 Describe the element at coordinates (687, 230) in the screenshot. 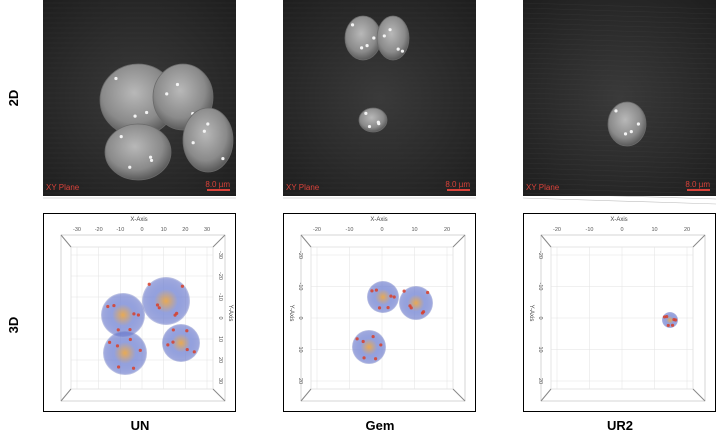

I see `x-tick-label: 20` at that location.